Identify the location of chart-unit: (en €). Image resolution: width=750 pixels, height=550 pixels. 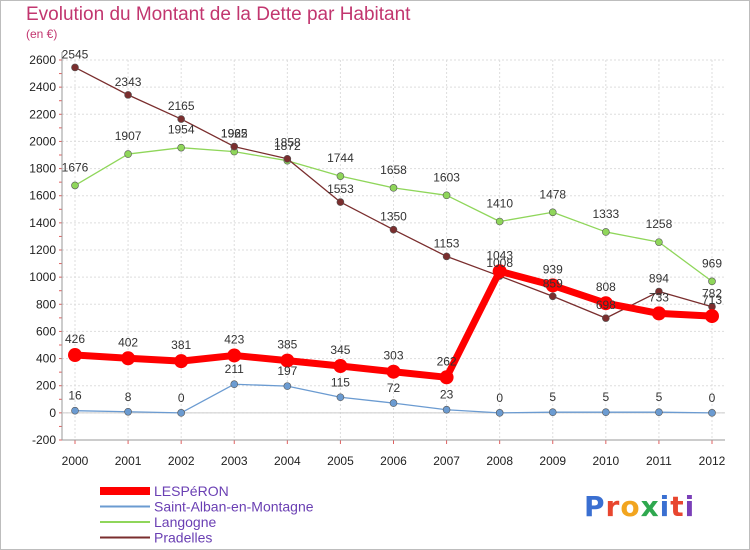
(42, 34).